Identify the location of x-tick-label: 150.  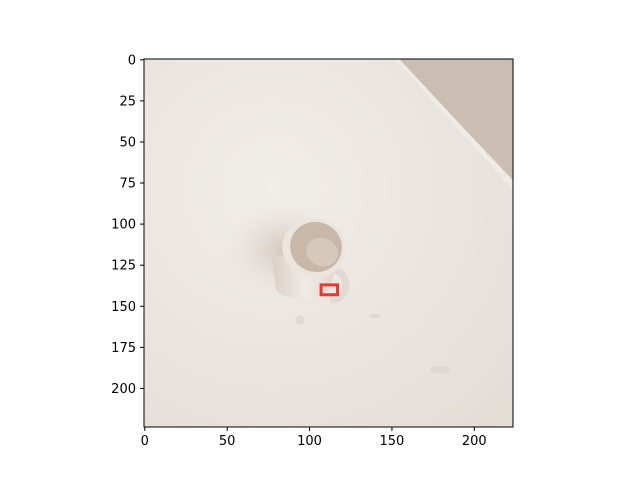
(392, 441).